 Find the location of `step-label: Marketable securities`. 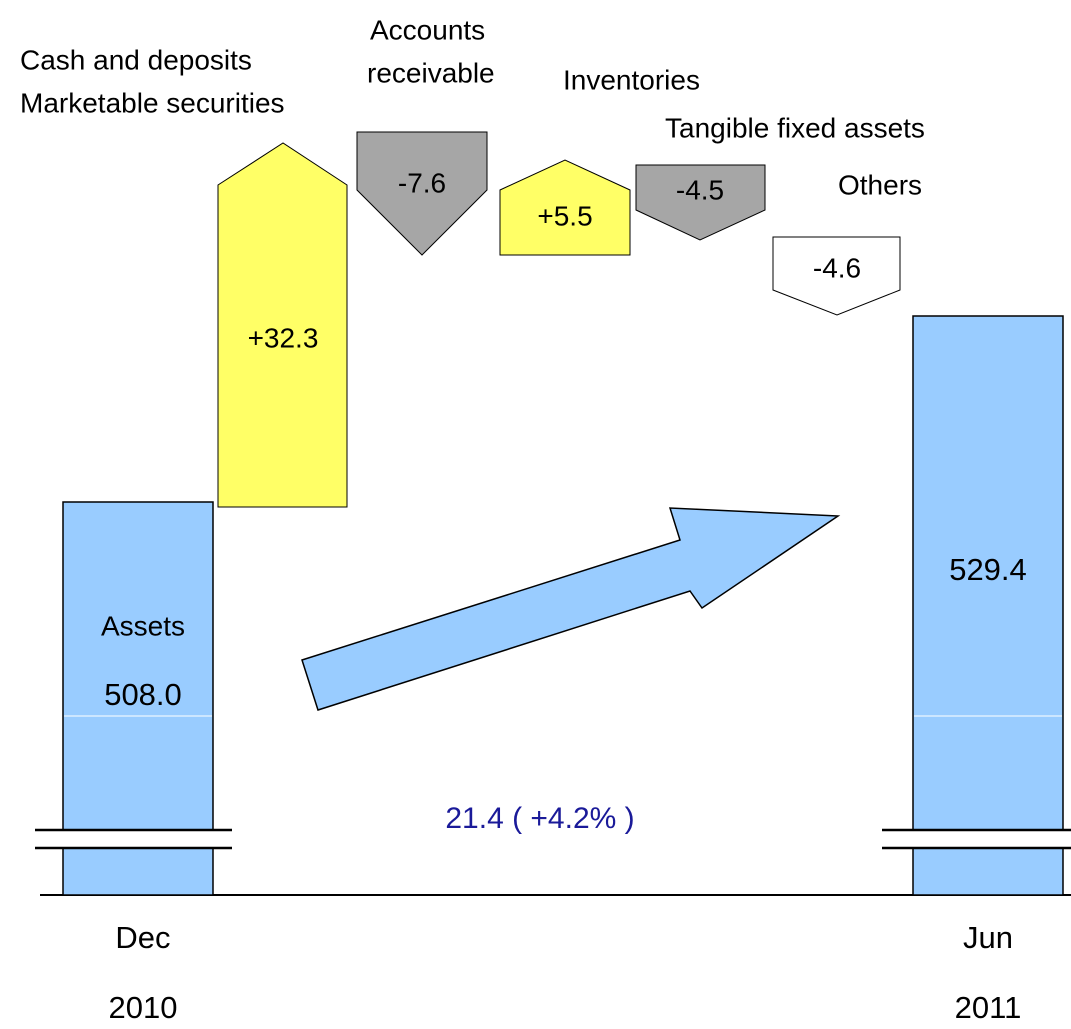

step-label: Marketable securities is located at coordinates (152, 102).